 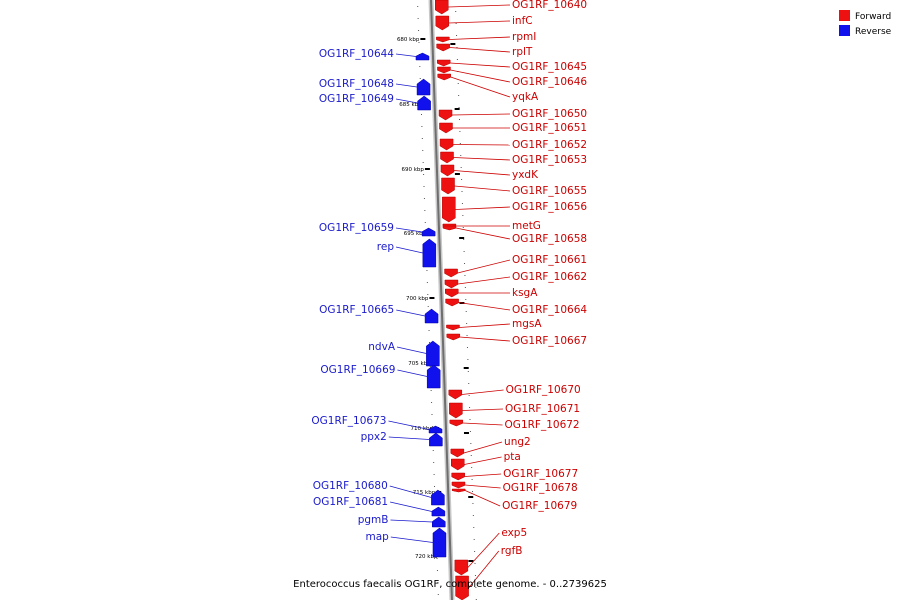 What do you see at coordinates (517, 442) in the screenshot?
I see `forward-gene-label: ung2` at bounding box center [517, 442].